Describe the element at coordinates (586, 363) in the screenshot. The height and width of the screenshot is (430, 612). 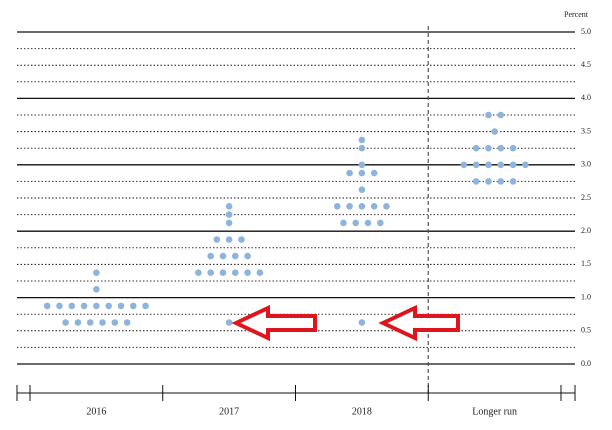
I see `y-tick-label: 0.0` at that location.